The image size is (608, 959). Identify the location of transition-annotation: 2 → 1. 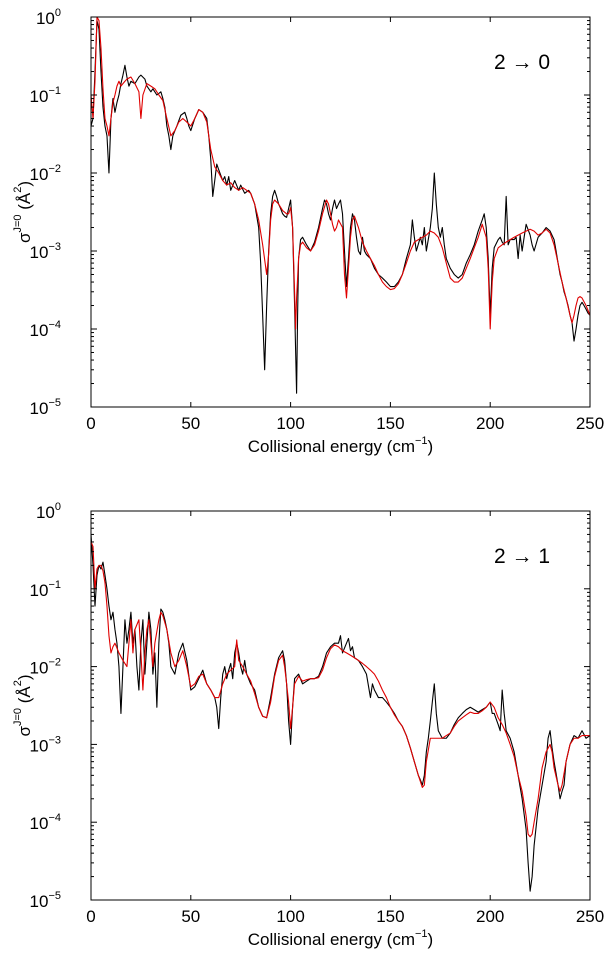
(522, 556).